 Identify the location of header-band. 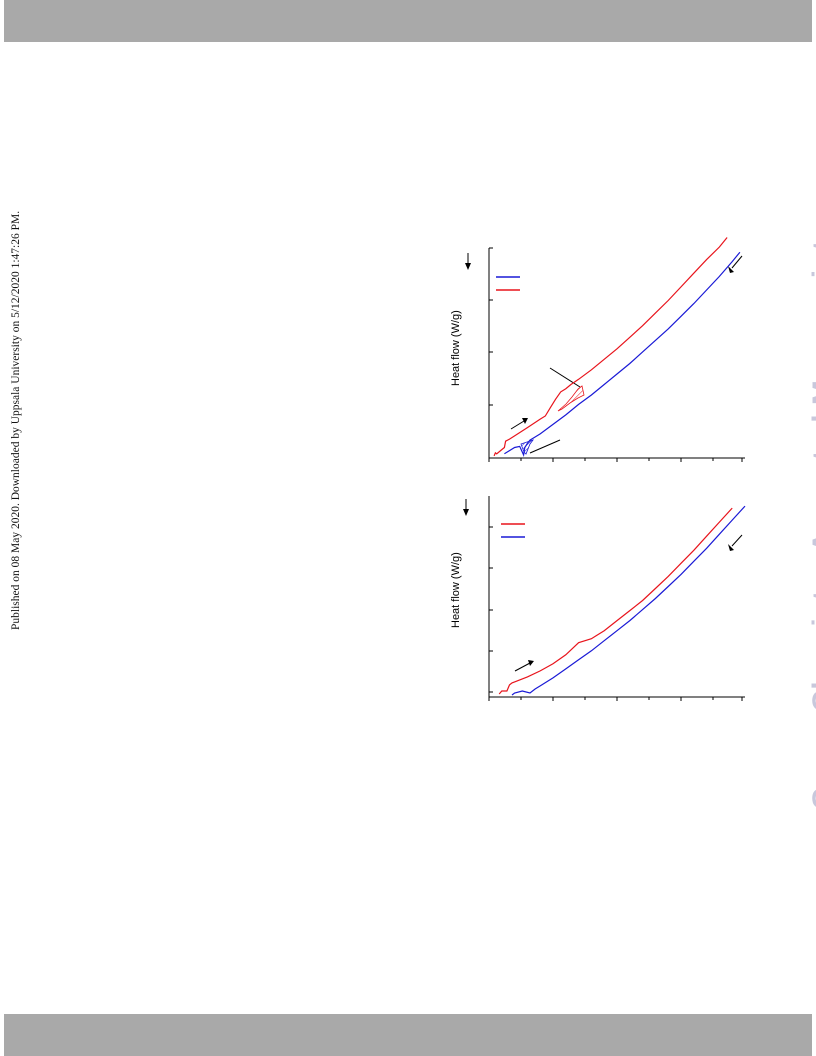
(408, 21).